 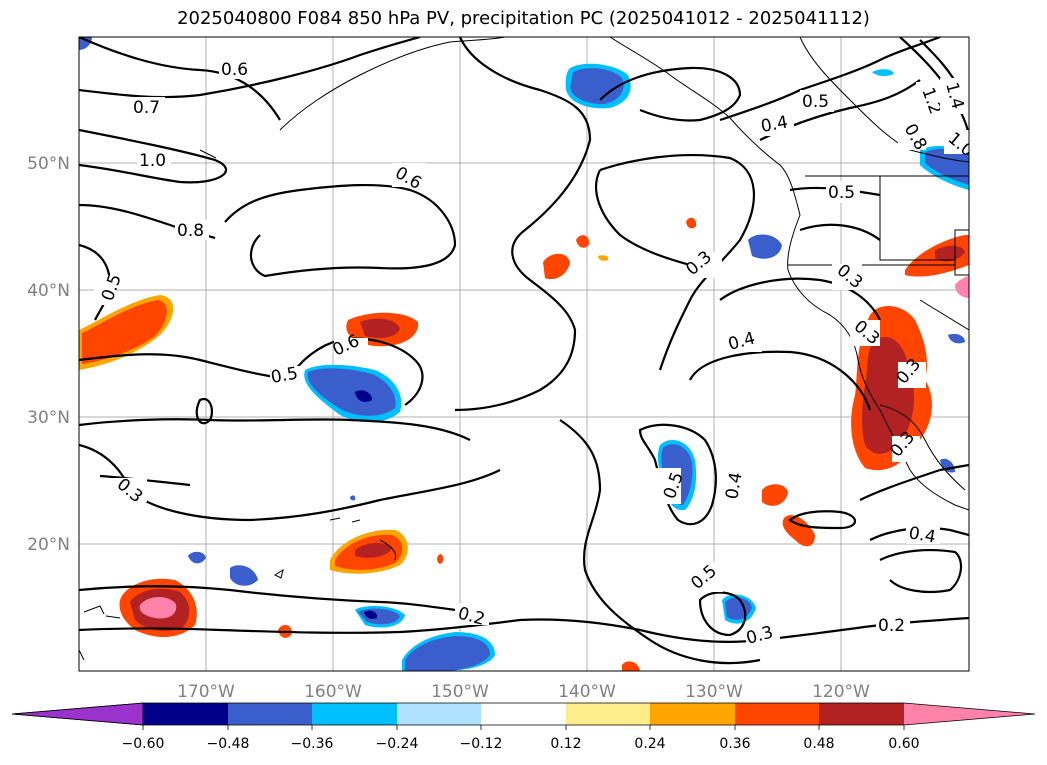 What do you see at coordinates (143, 744) in the screenshot?
I see `colorbar-tick-label: −0.60` at bounding box center [143, 744].